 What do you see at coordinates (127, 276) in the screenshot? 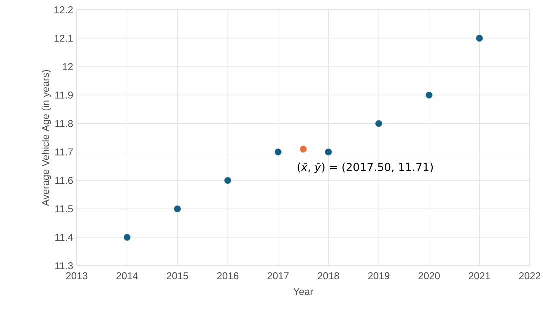
I see `x-tick-label: 2014` at bounding box center [127, 276].